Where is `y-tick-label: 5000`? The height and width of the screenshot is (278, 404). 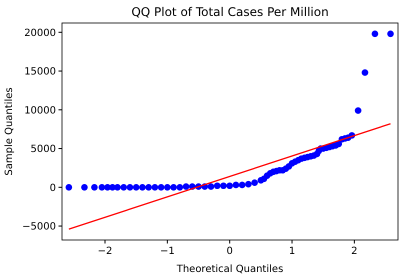 y-tick-label: 5000 is located at coordinates (43, 150).